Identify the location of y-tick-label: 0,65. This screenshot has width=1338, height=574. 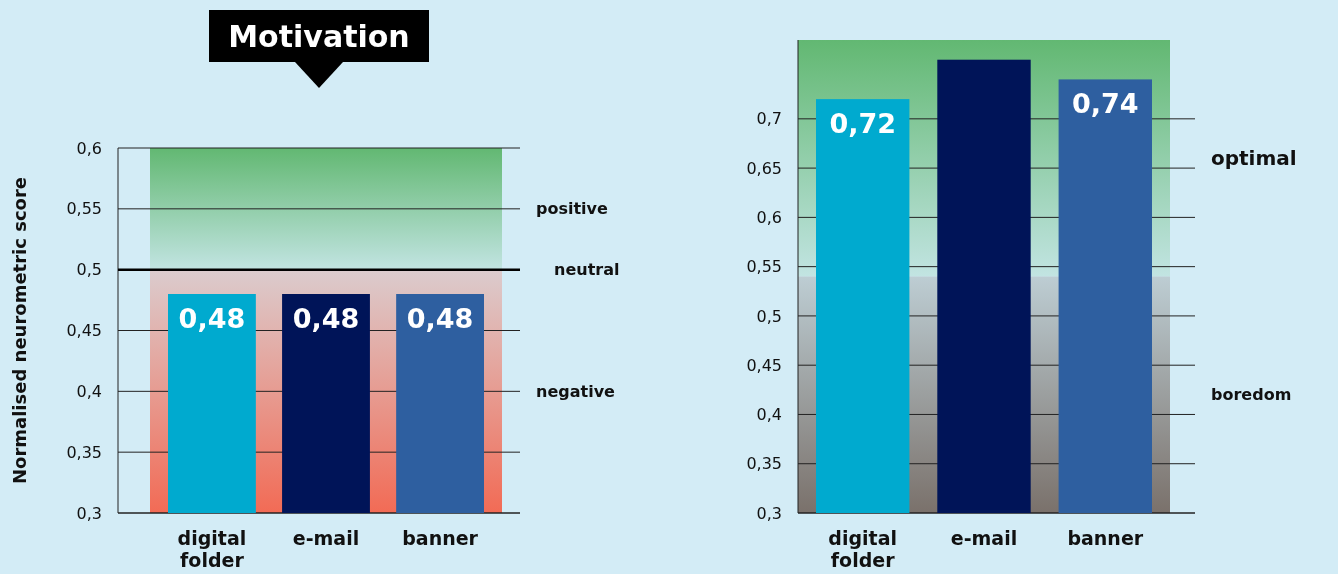
(764, 168).